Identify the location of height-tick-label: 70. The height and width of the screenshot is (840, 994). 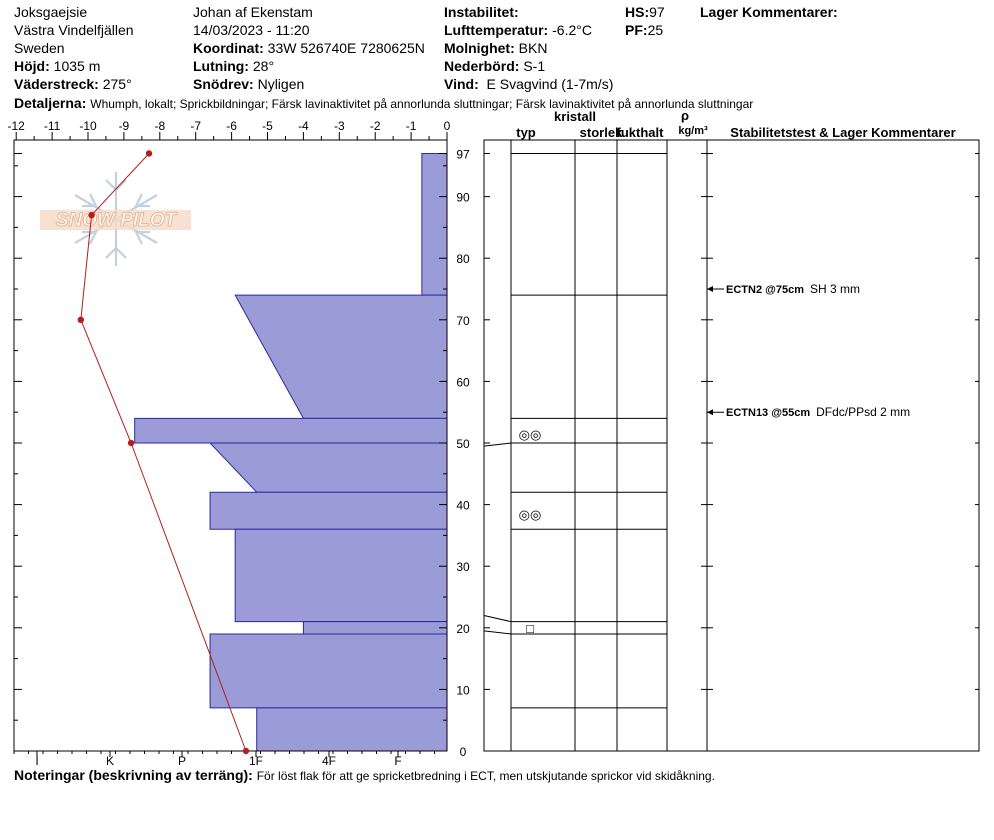
(463, 321).